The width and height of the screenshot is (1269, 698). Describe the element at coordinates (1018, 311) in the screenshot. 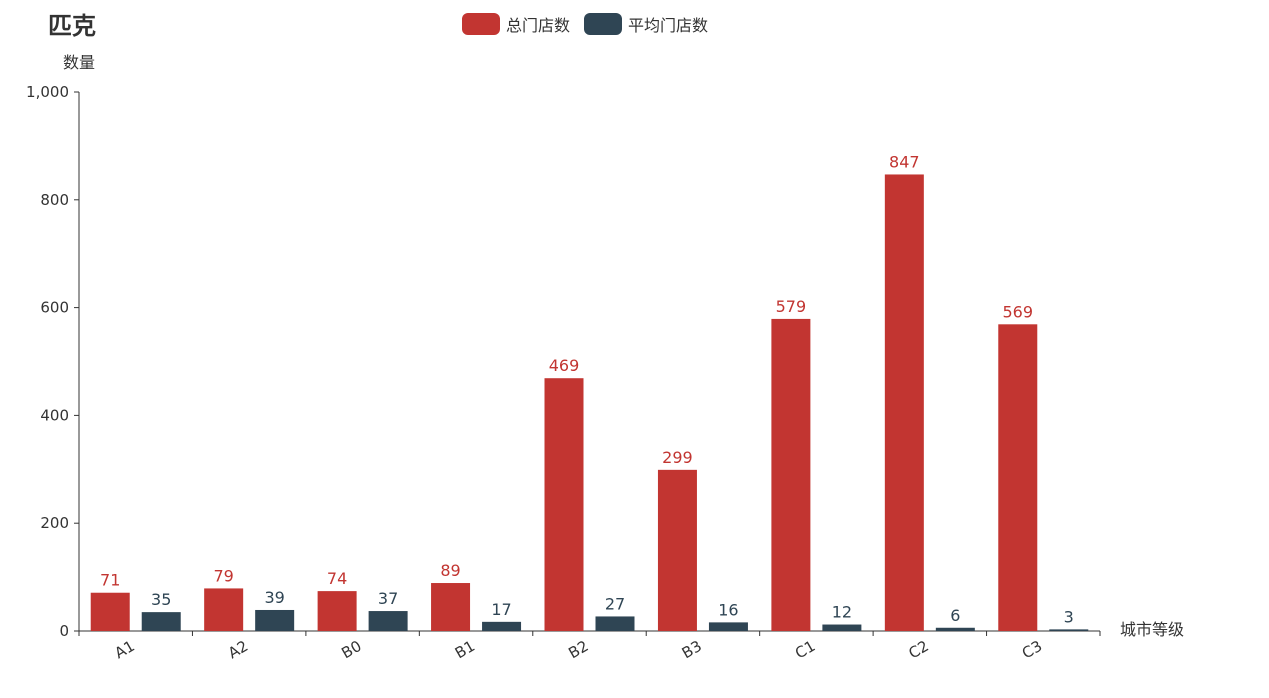

I see `bar-value-label: 569` at that location.